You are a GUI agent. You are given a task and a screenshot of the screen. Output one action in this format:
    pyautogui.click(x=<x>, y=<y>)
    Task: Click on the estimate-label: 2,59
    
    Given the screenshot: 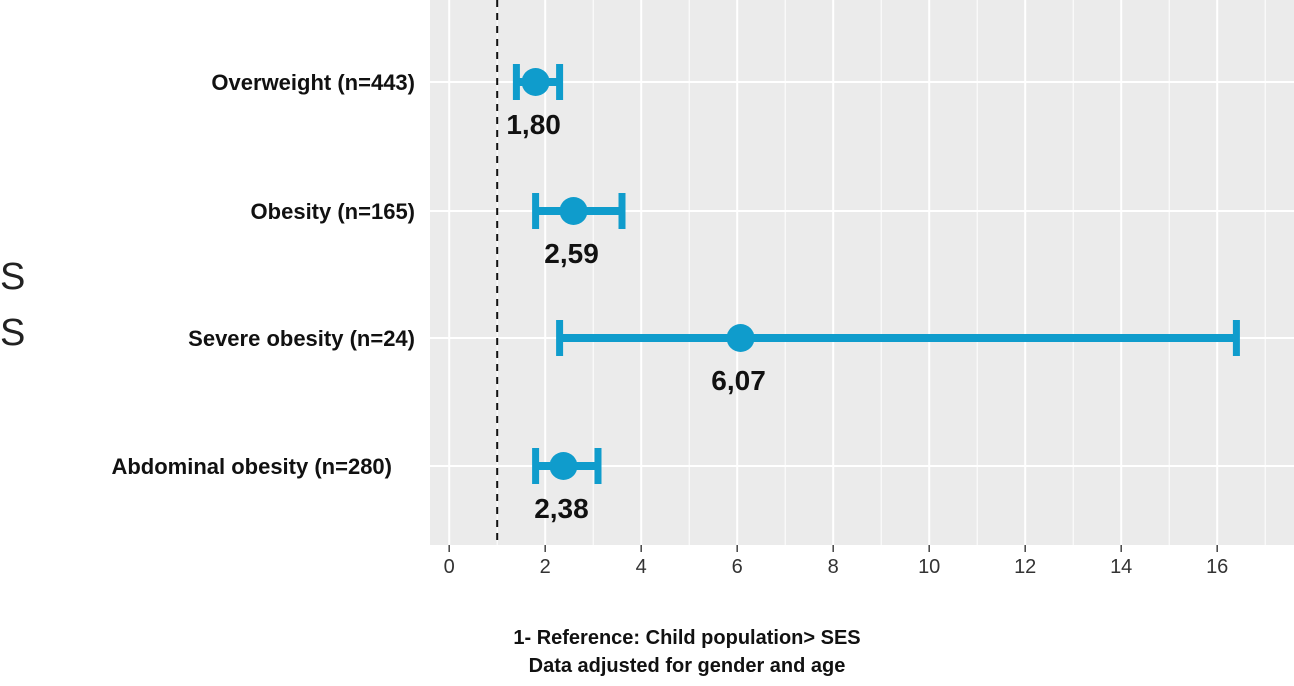 What is the action you would take?
    pyautogui.click(x=571, y=253)
    